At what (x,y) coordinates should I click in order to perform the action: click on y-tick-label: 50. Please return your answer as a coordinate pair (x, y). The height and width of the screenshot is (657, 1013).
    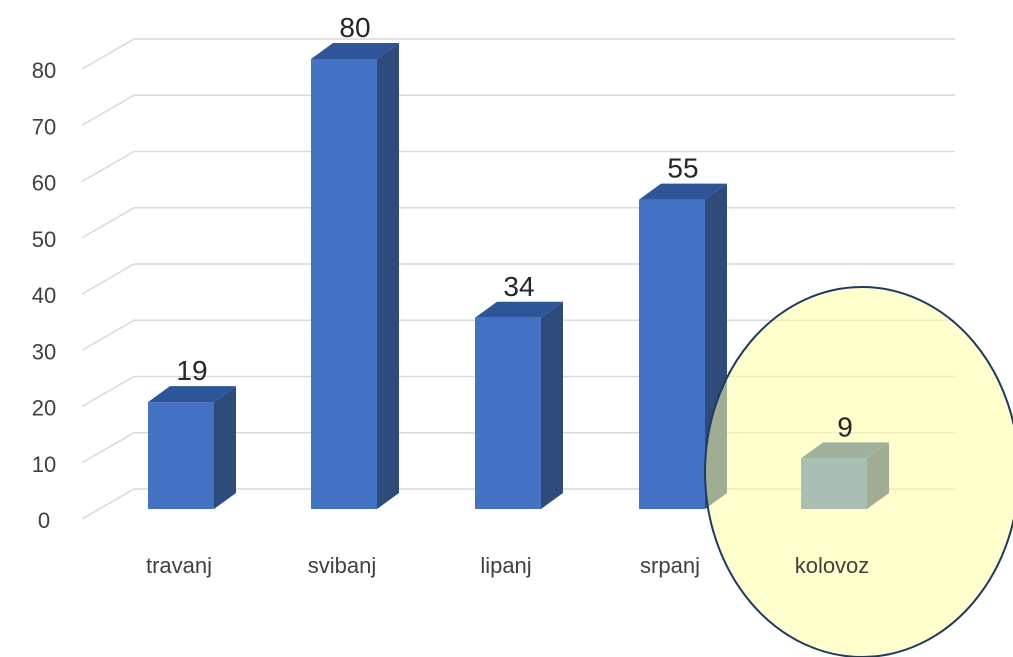
    Looking at the image, I should click on (44, 239).